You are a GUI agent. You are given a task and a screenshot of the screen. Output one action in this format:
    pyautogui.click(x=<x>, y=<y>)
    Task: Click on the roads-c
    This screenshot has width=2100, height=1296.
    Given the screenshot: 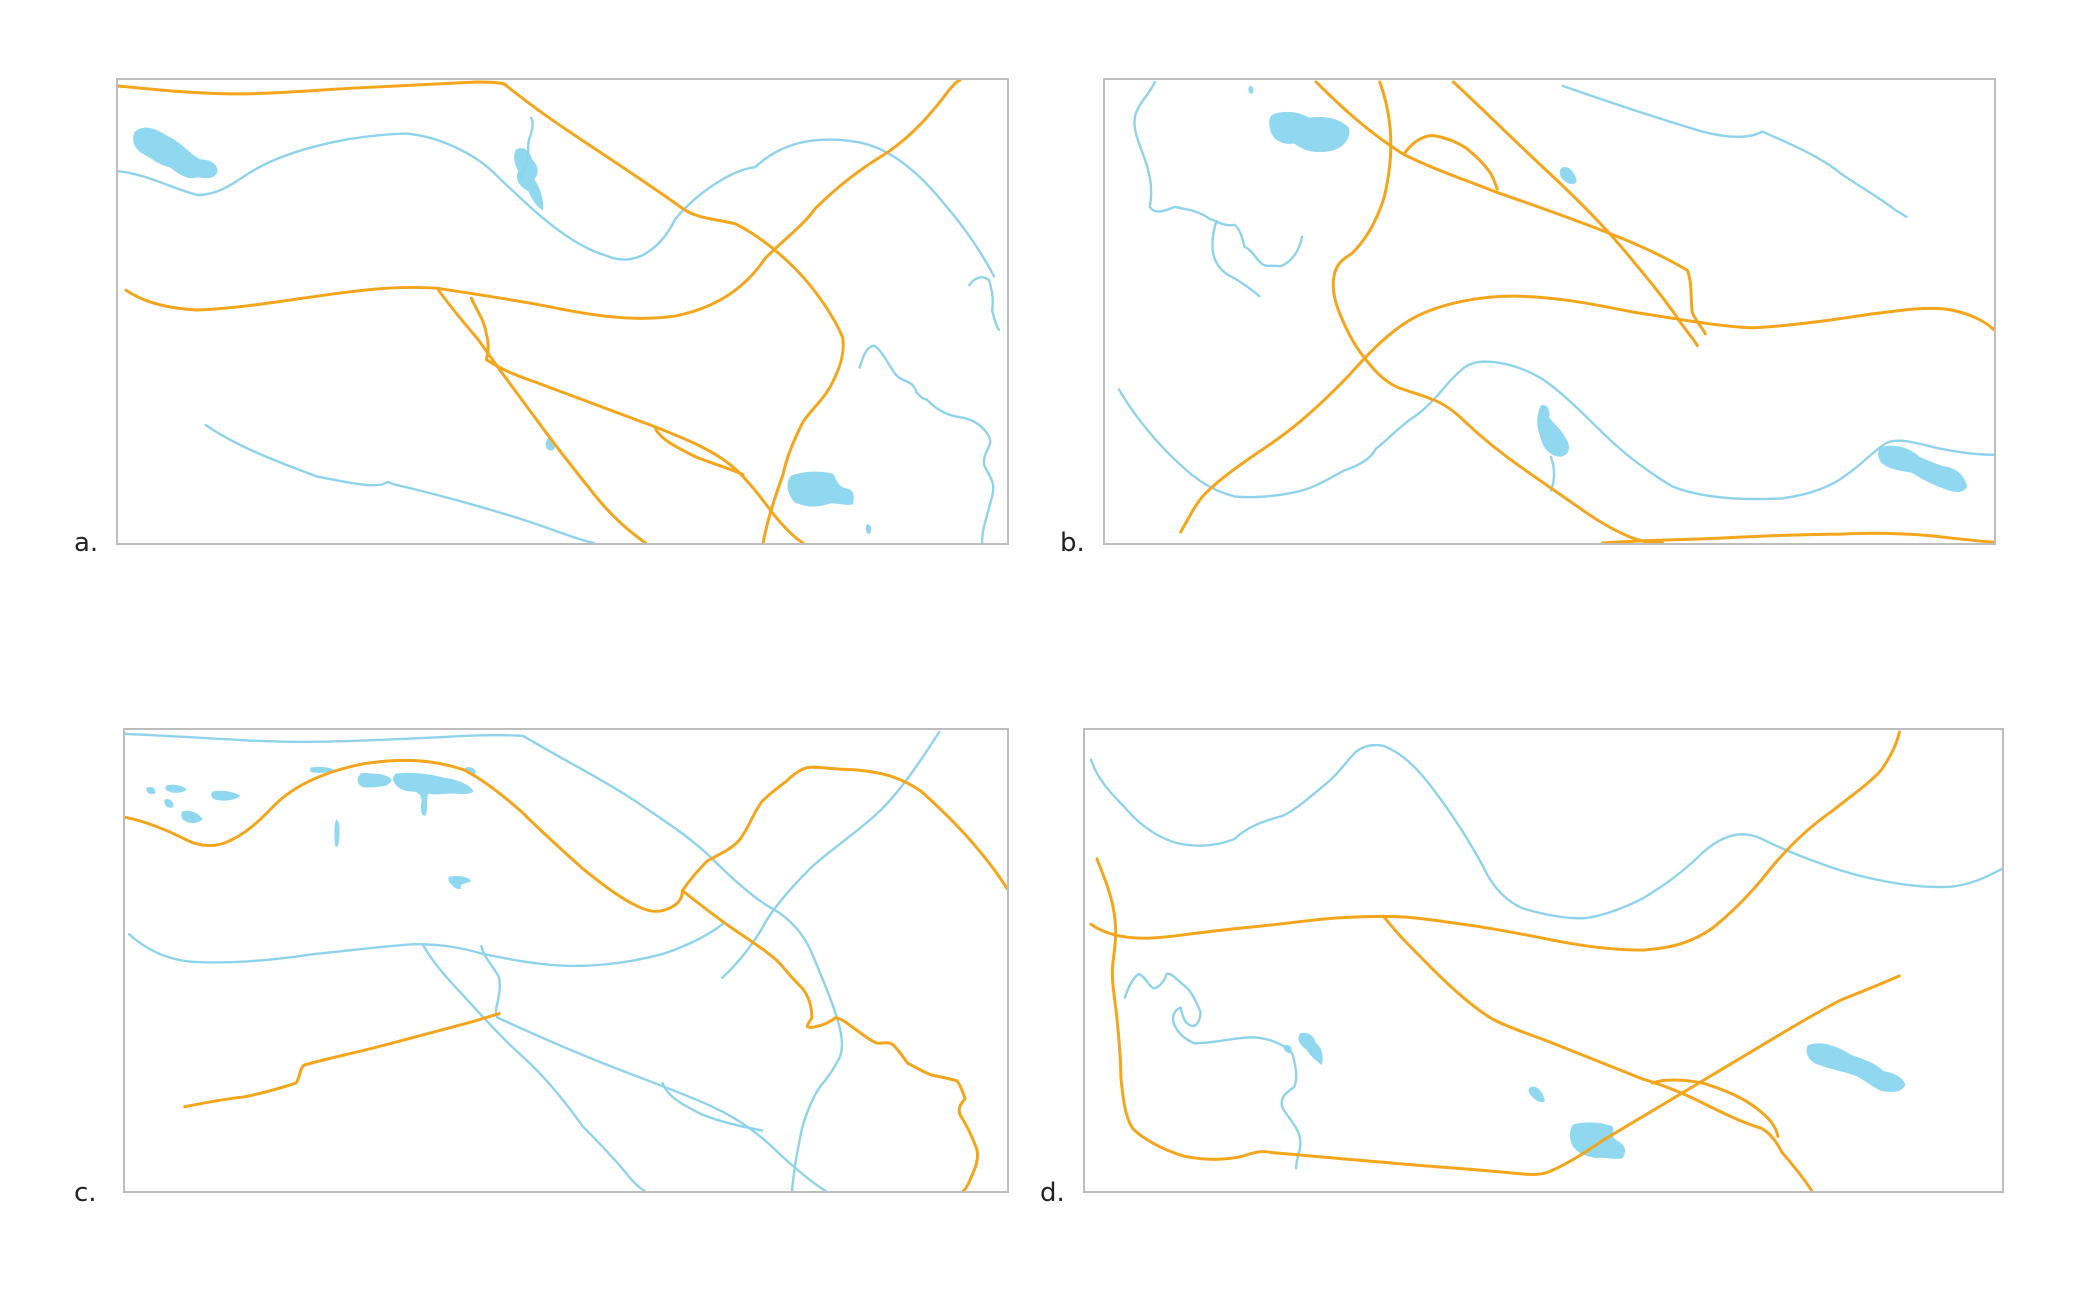 What is the action you would take?
    pyautogui.click(x=566, y=974)
    